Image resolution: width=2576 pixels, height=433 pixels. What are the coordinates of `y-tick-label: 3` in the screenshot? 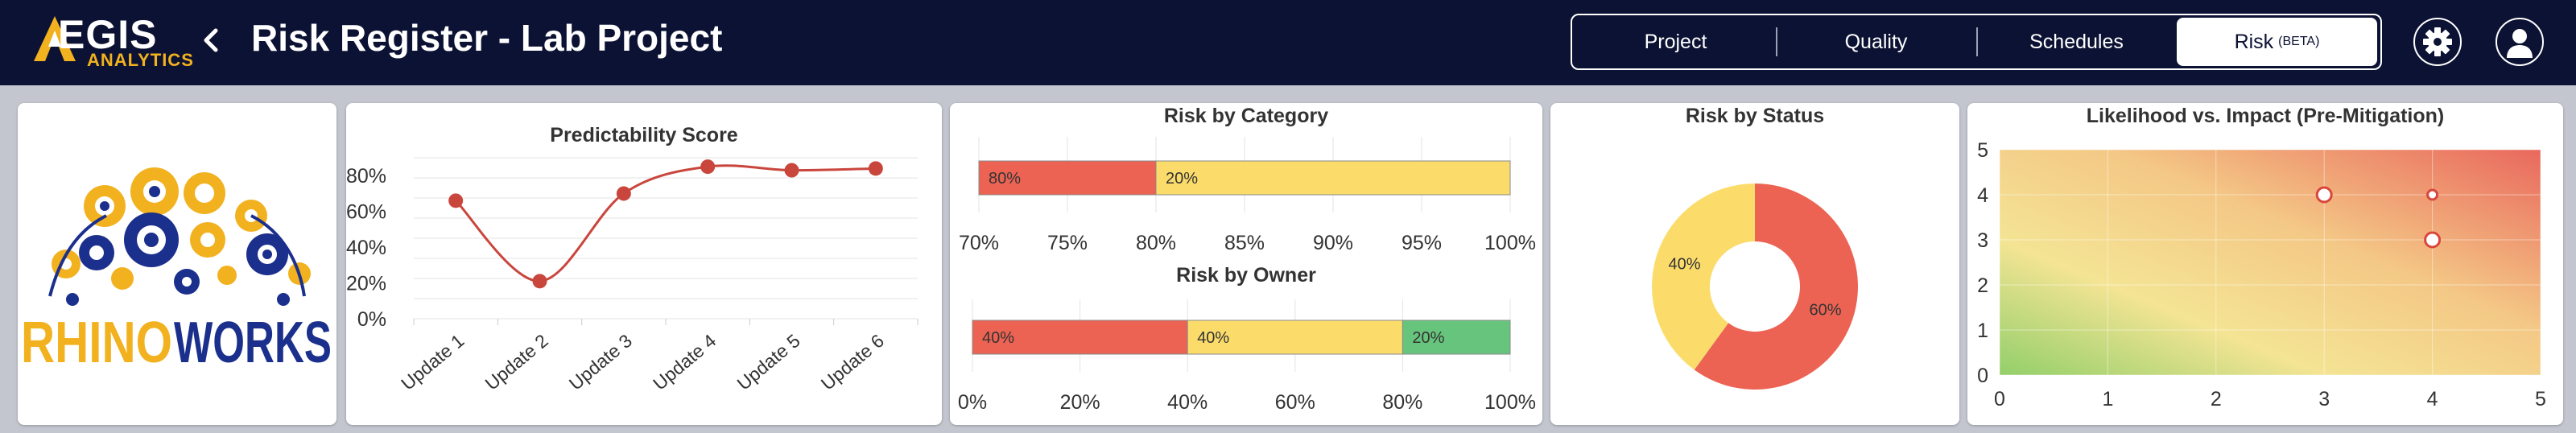 It's located at (1982, 240).